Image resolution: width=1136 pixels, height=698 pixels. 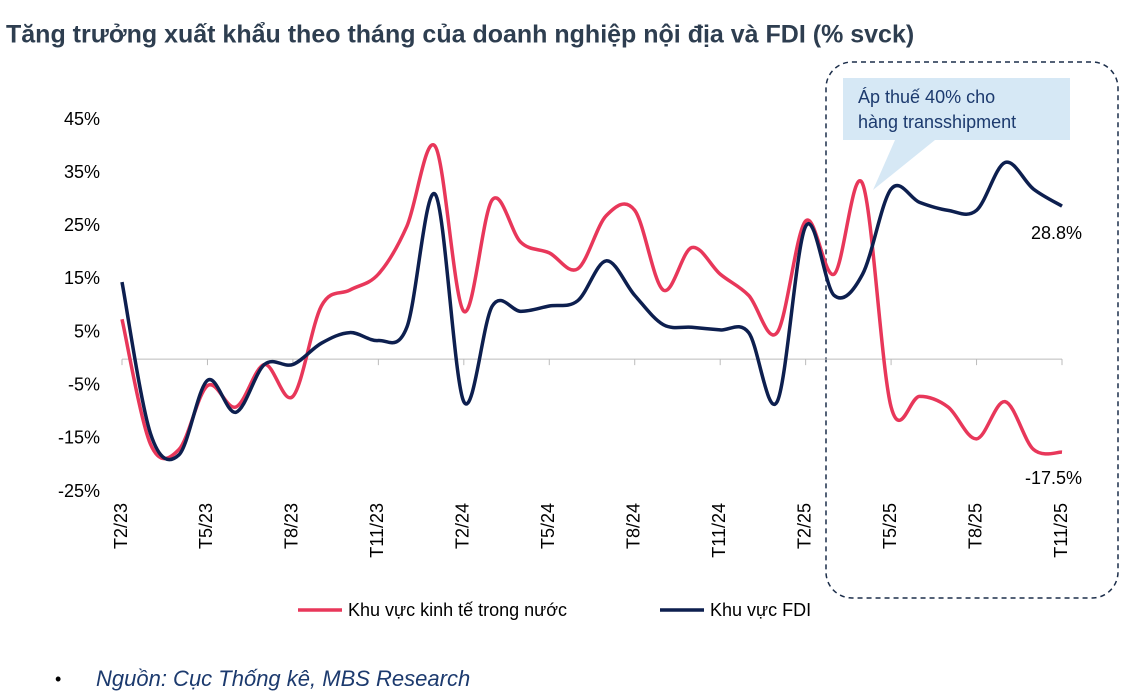 What do you see at coordinates (926, 97) in the screenshot?
I see `annotation: Áp thuế 40% cho` at bounding box center [926, 97].